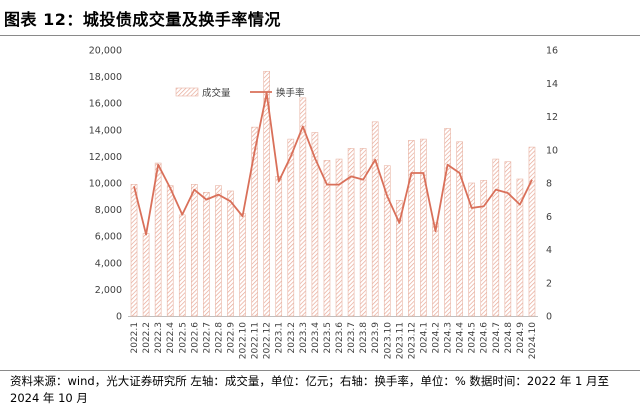 This screenshot has width=640, height=408. I want to click on x-tick-label: 2023.9, so click(376, 338).